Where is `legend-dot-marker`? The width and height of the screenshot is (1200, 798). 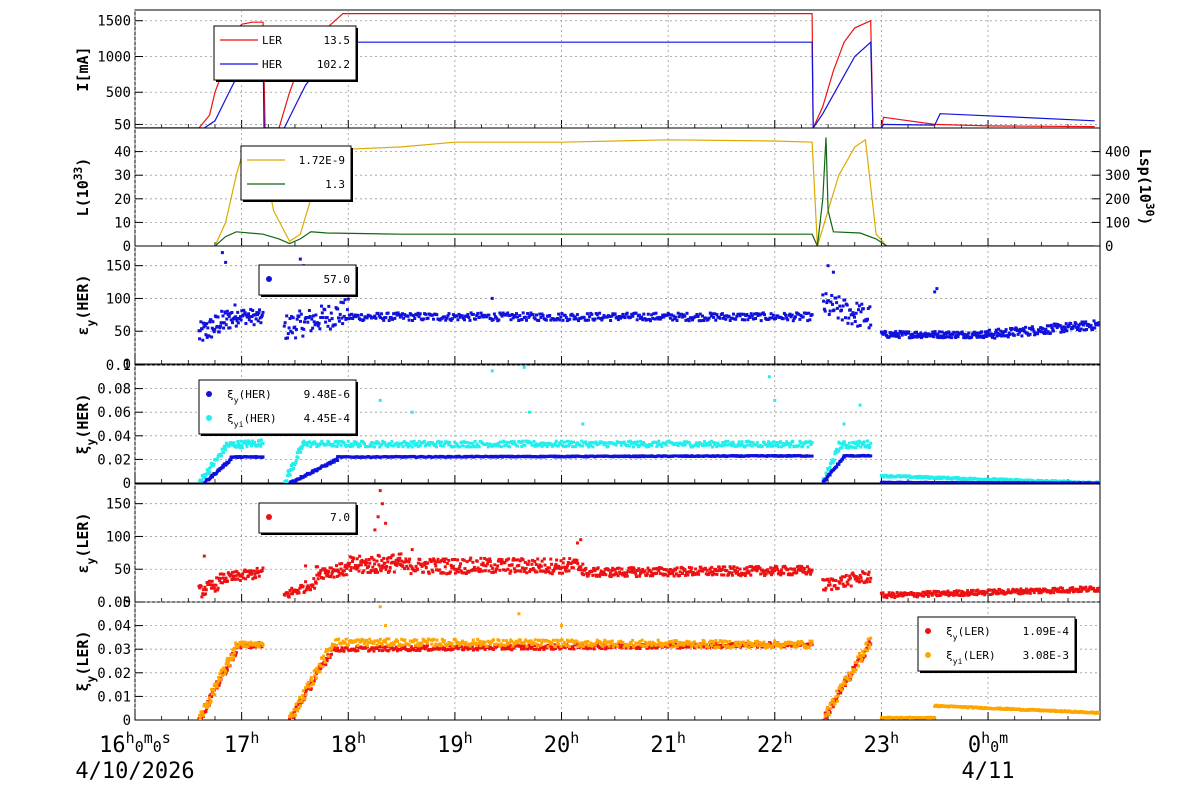
legend-dot-marker is located at coordinates (269, 279).